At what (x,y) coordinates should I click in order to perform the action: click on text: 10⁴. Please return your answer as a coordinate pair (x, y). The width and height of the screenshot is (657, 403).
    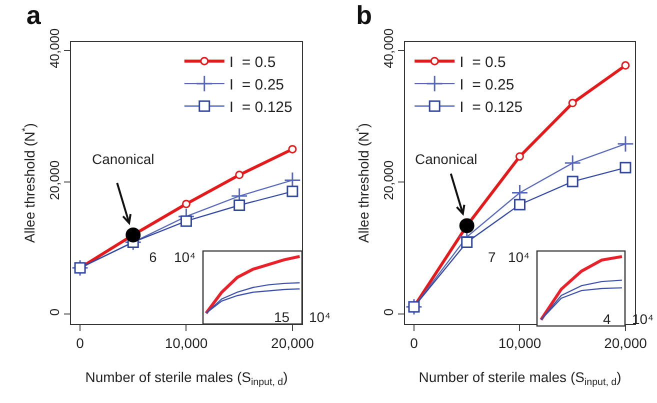
    Looking at the image, I should click on (320, 317).